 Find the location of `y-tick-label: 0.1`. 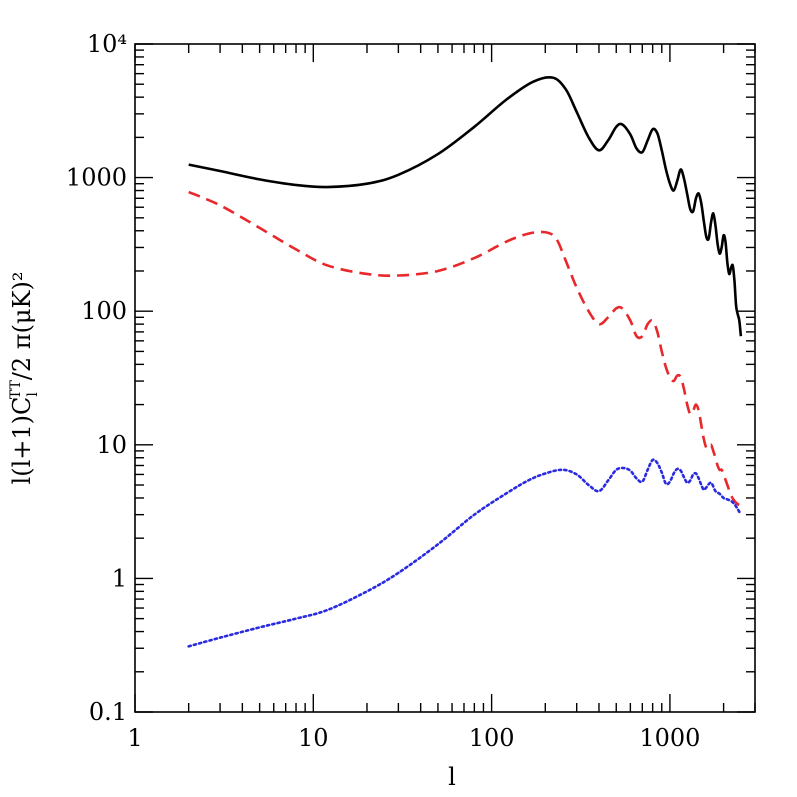

y-tick-label: 0.1 is located at coordinates (108, 712).